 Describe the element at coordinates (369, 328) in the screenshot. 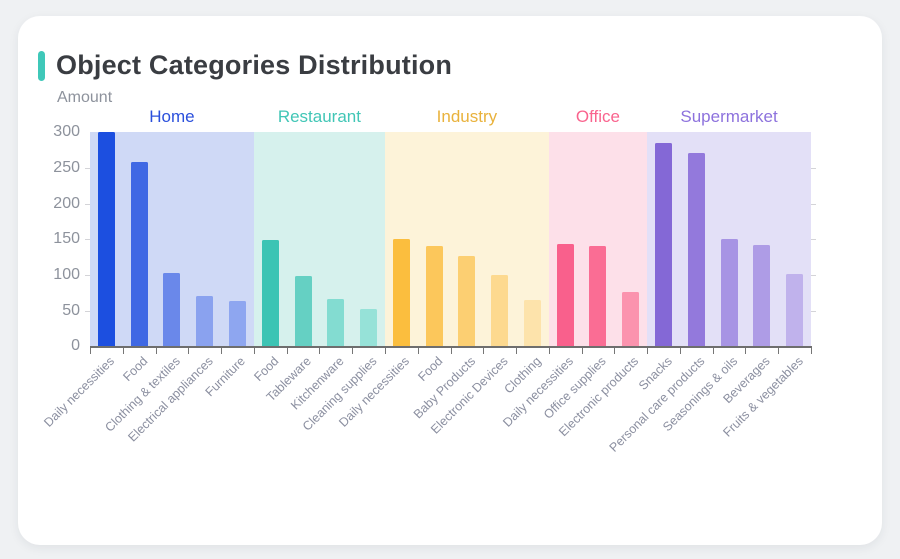

I see `bar-restaurant-cleaning-supplies` at that location.